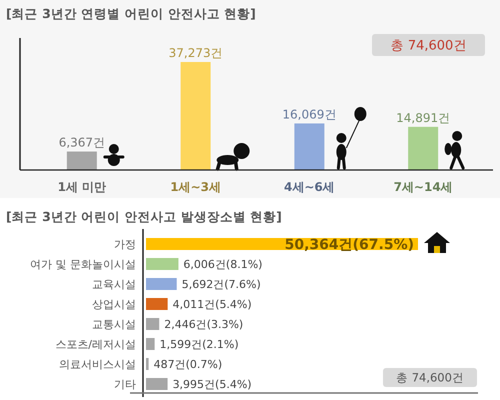  I want to click on chart-title: [최근 3년간 어린이 안전사고 발생장소별 현황], so click(144, 216).